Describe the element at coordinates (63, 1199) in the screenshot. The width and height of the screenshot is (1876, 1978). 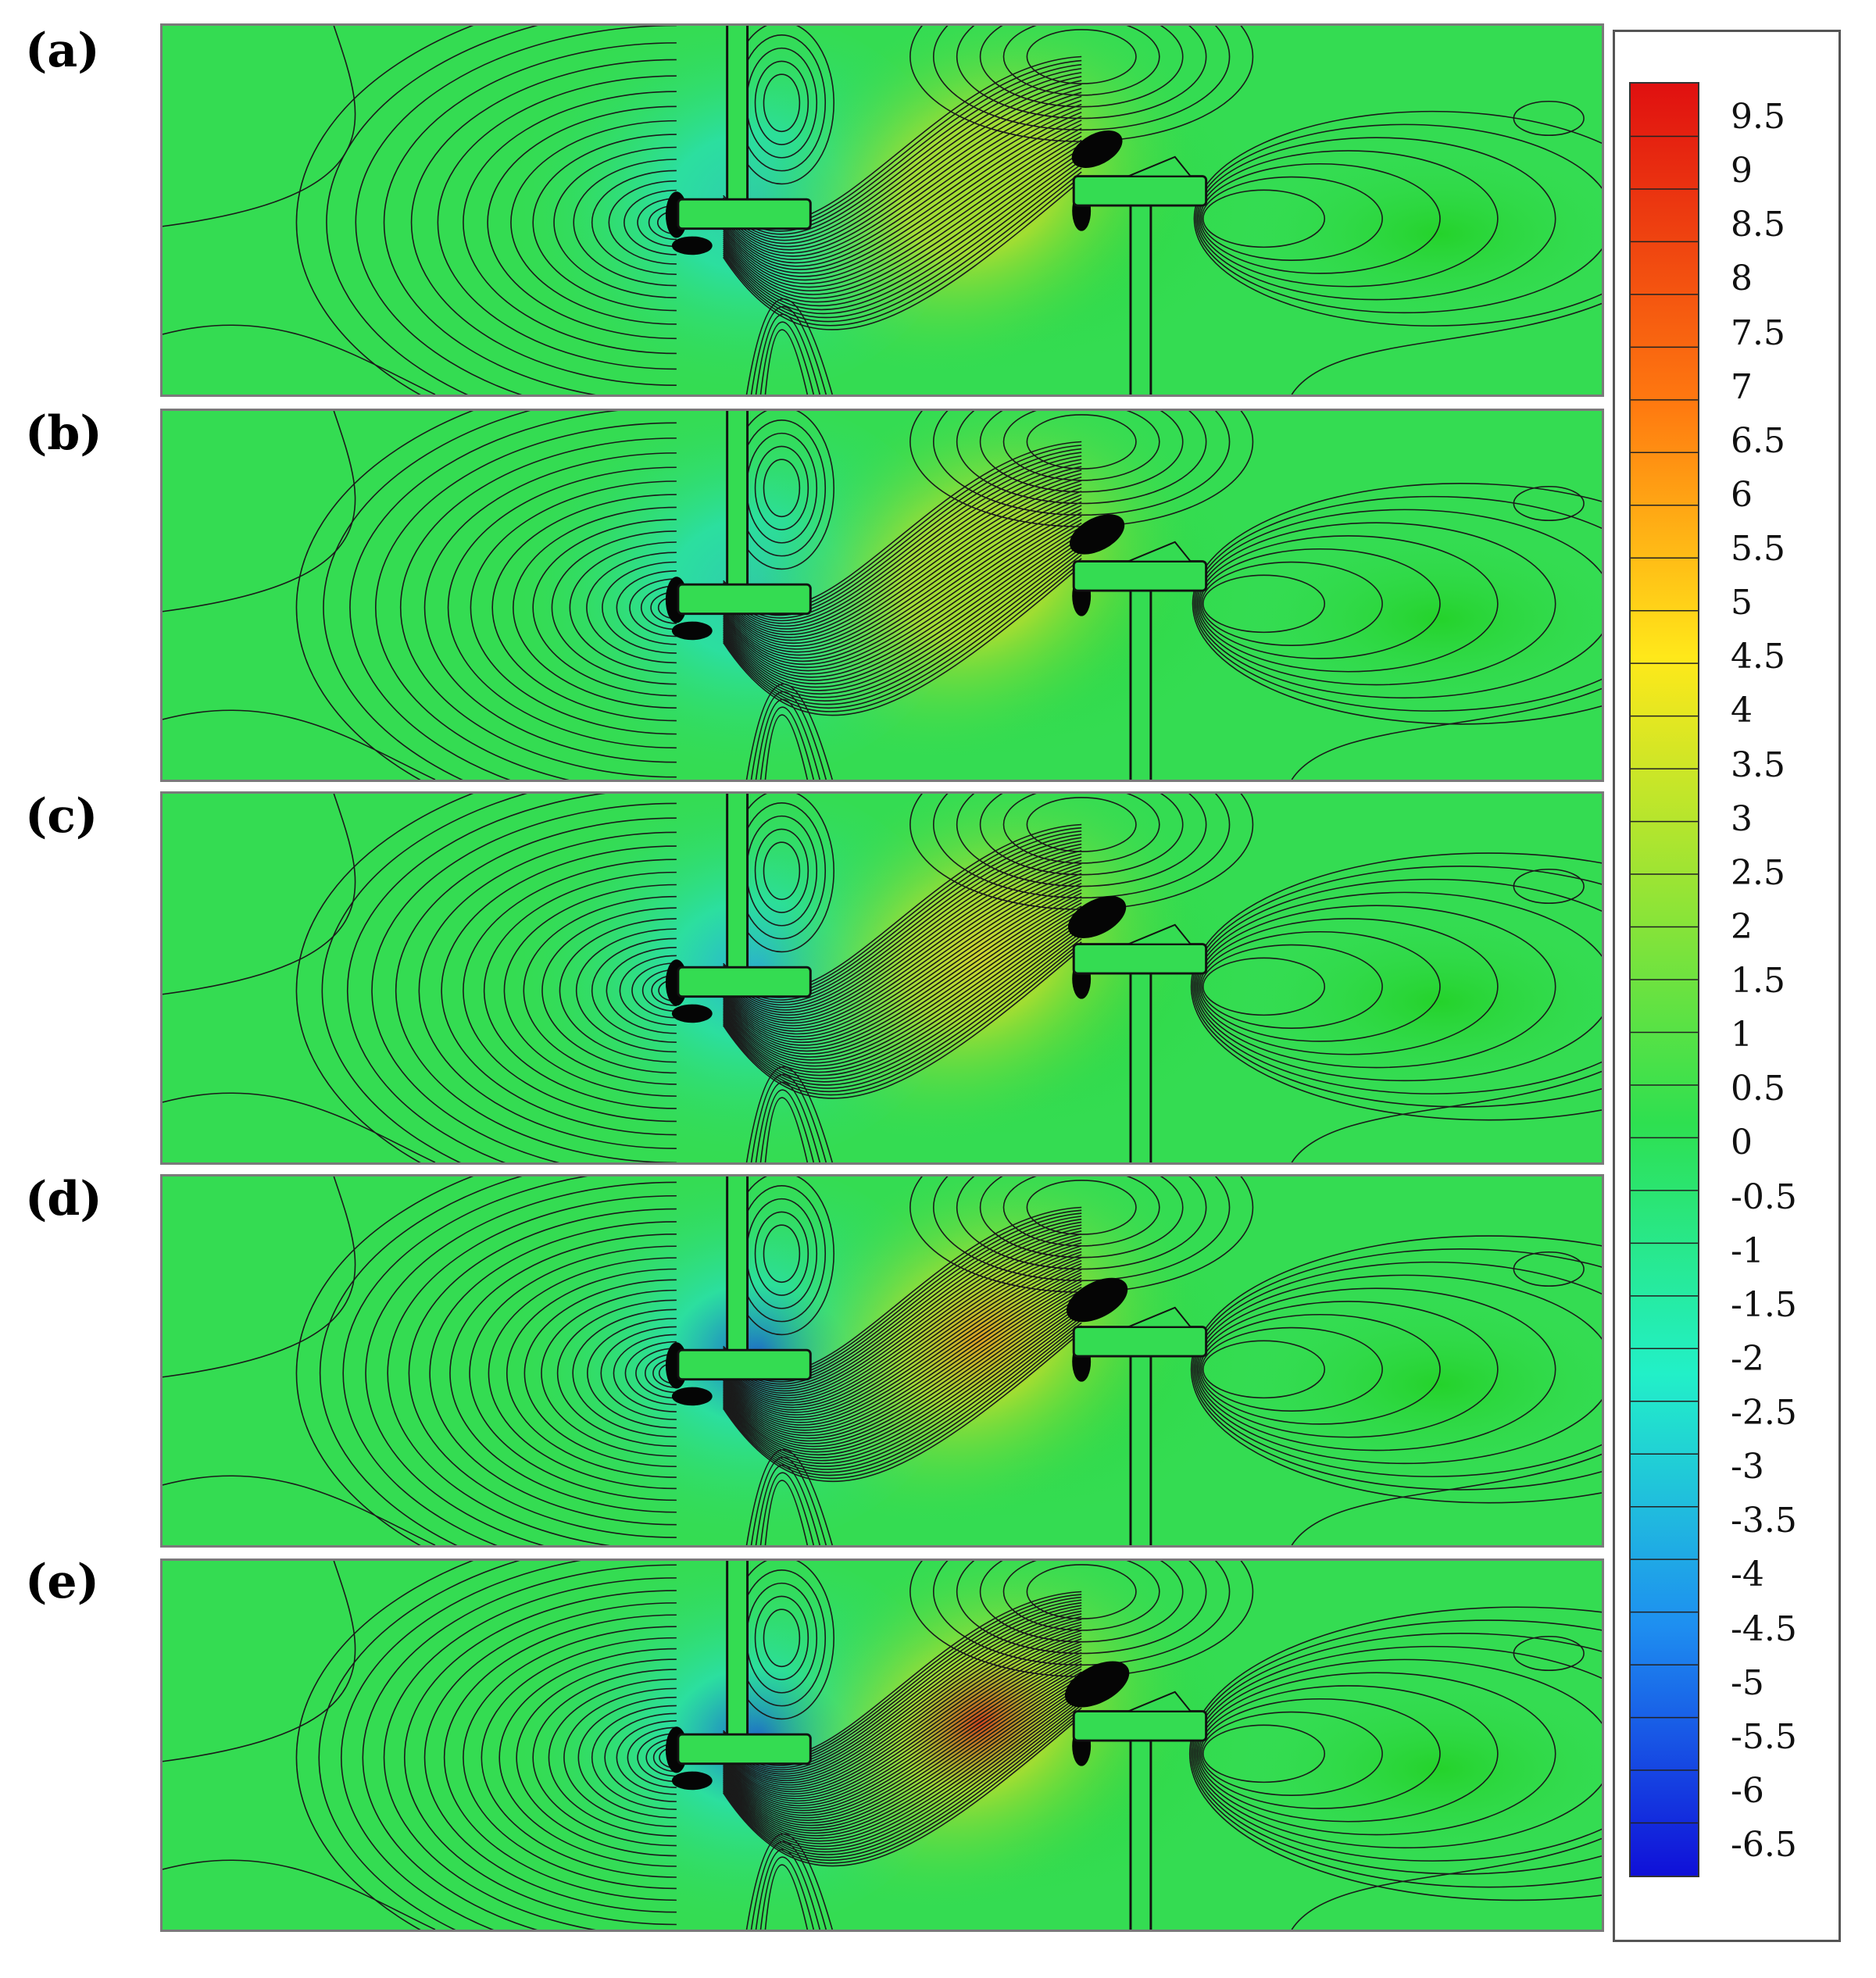
I see `panel-label-d: (d)` at that location.